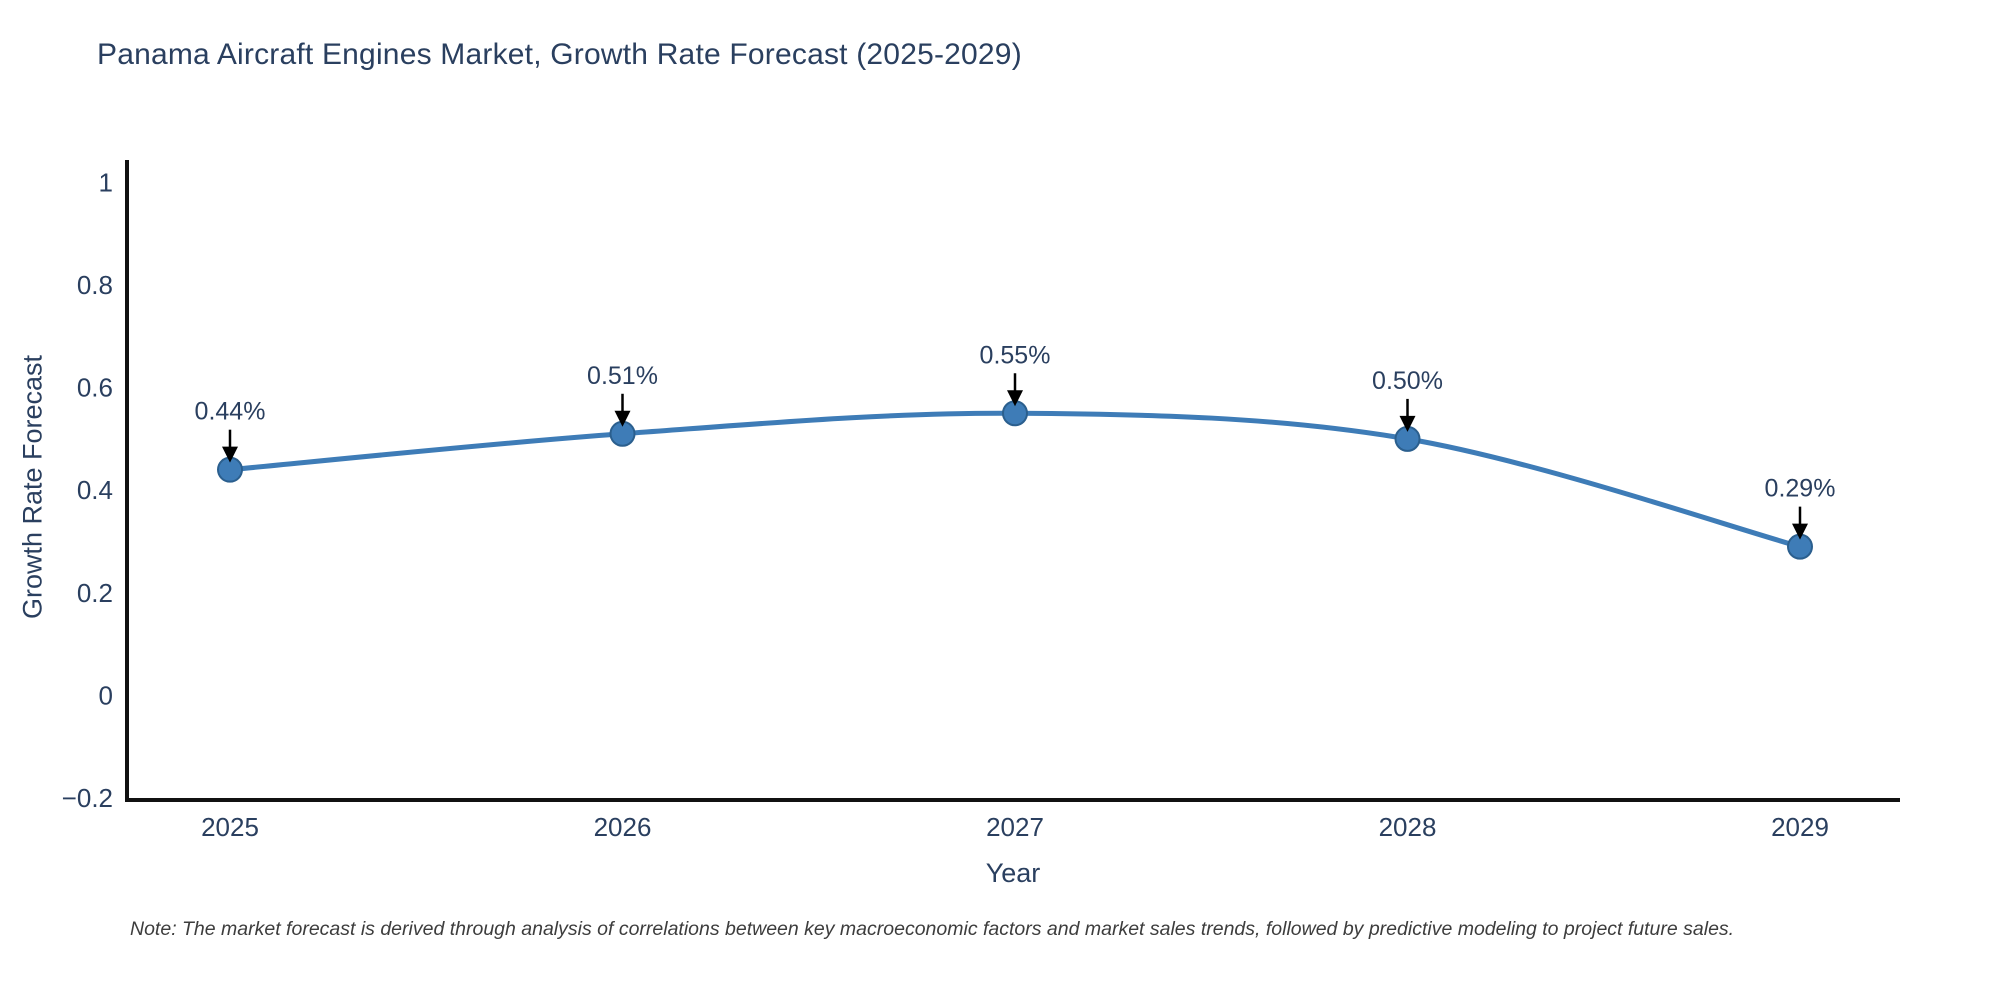 This screenshot has height=1000, width=2000. Describe the element at coordinates (1407, 381) in the screenshot. I see `annotation-label: 0.50%` at that location.